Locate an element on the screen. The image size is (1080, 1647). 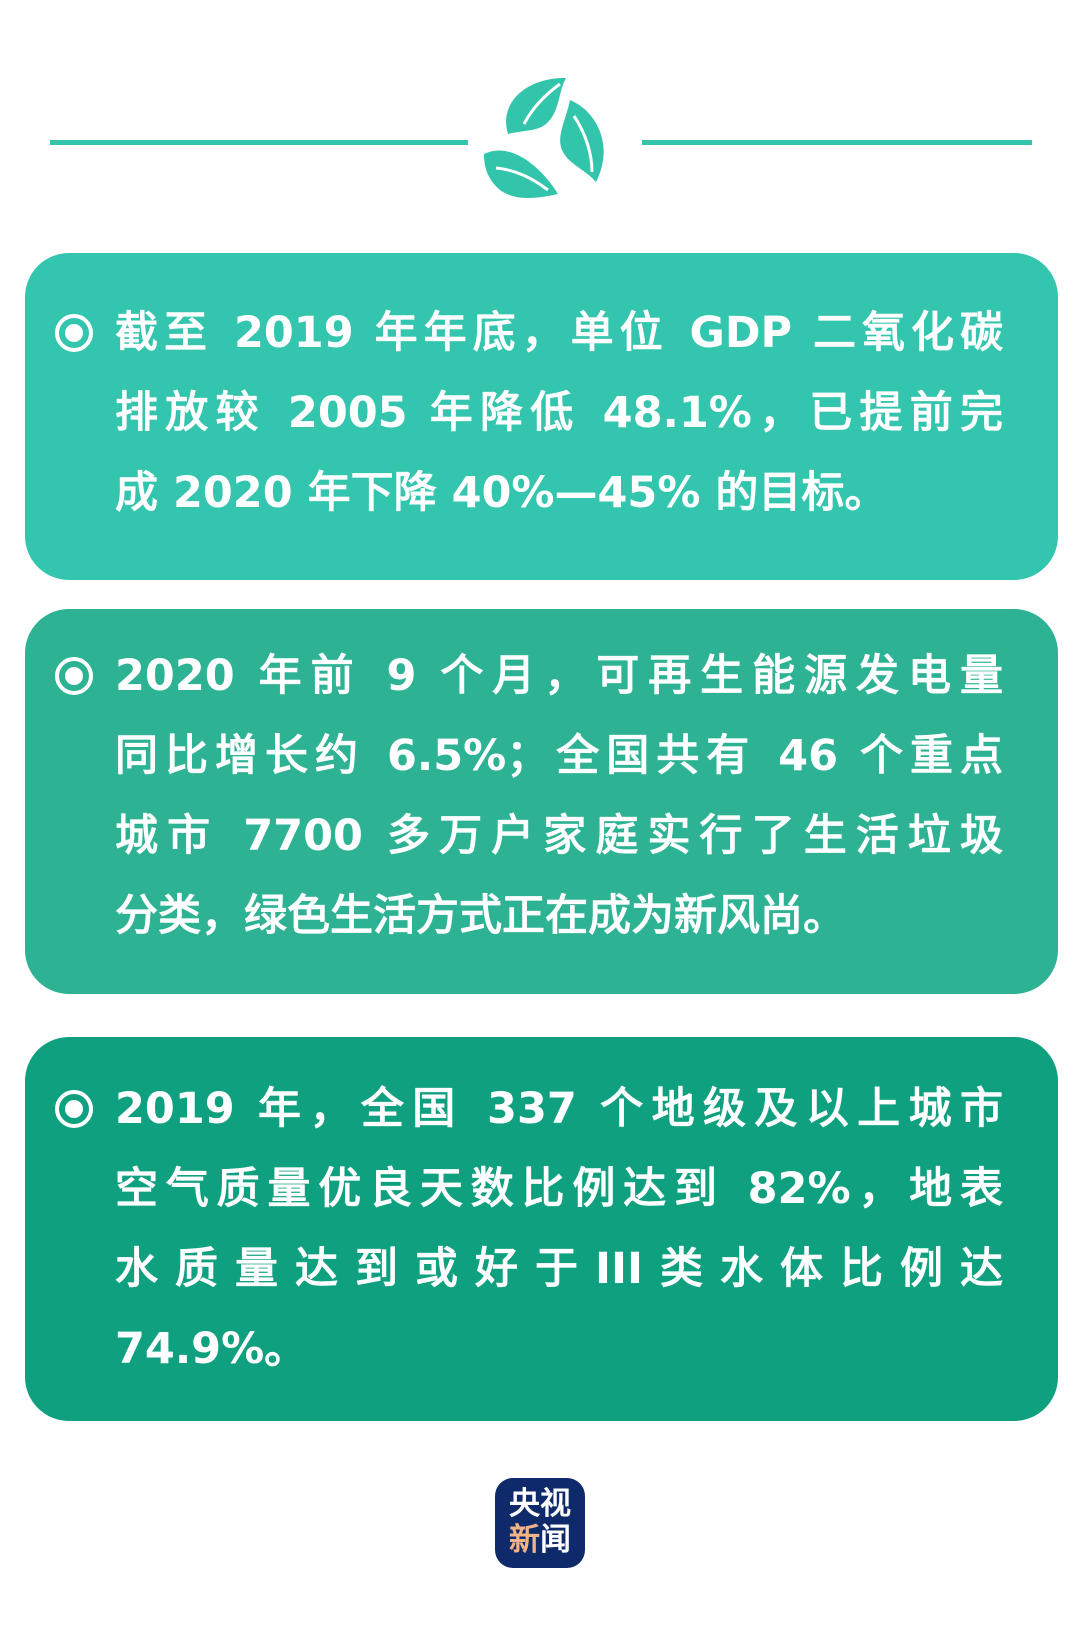
card-text-line: 成 2020 年下降 40%—45% 的目标。 is located at coordinates (501, 493).